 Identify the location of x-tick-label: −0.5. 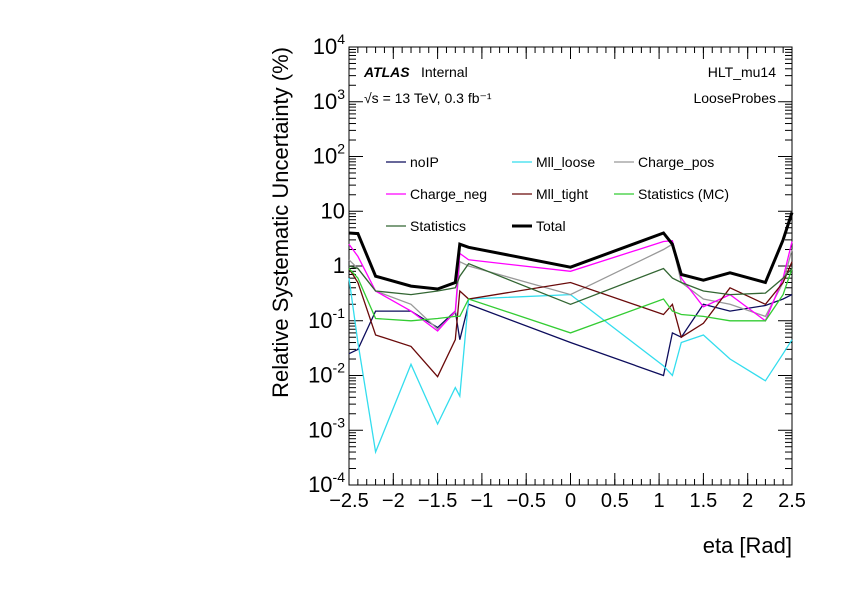
(525, 501).